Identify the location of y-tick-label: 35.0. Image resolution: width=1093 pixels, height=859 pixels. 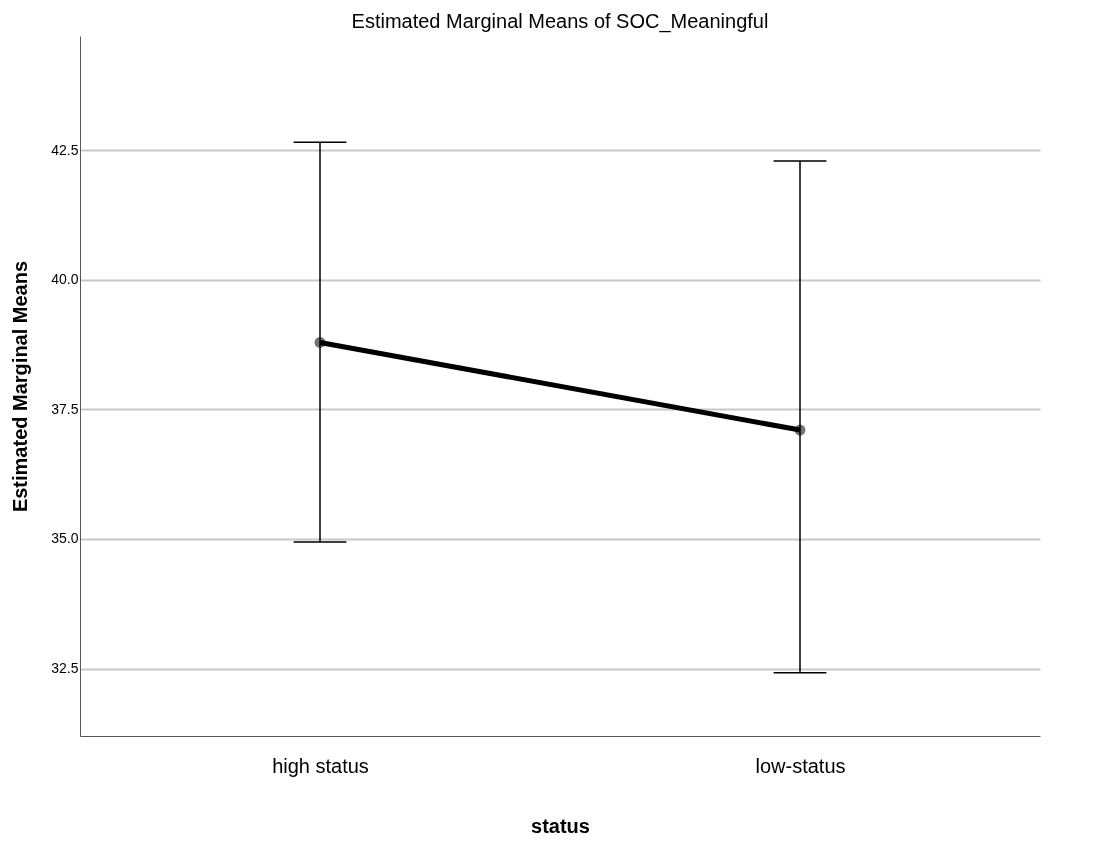
(65, 538).